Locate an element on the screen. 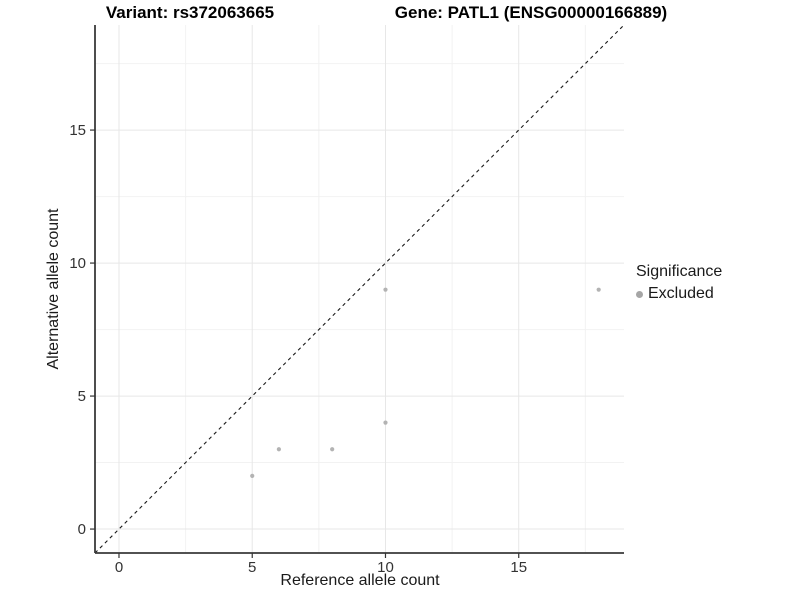 This screenshot has width=800, height=600. x-tick-label: 0 is located at coordinates (119, 567).